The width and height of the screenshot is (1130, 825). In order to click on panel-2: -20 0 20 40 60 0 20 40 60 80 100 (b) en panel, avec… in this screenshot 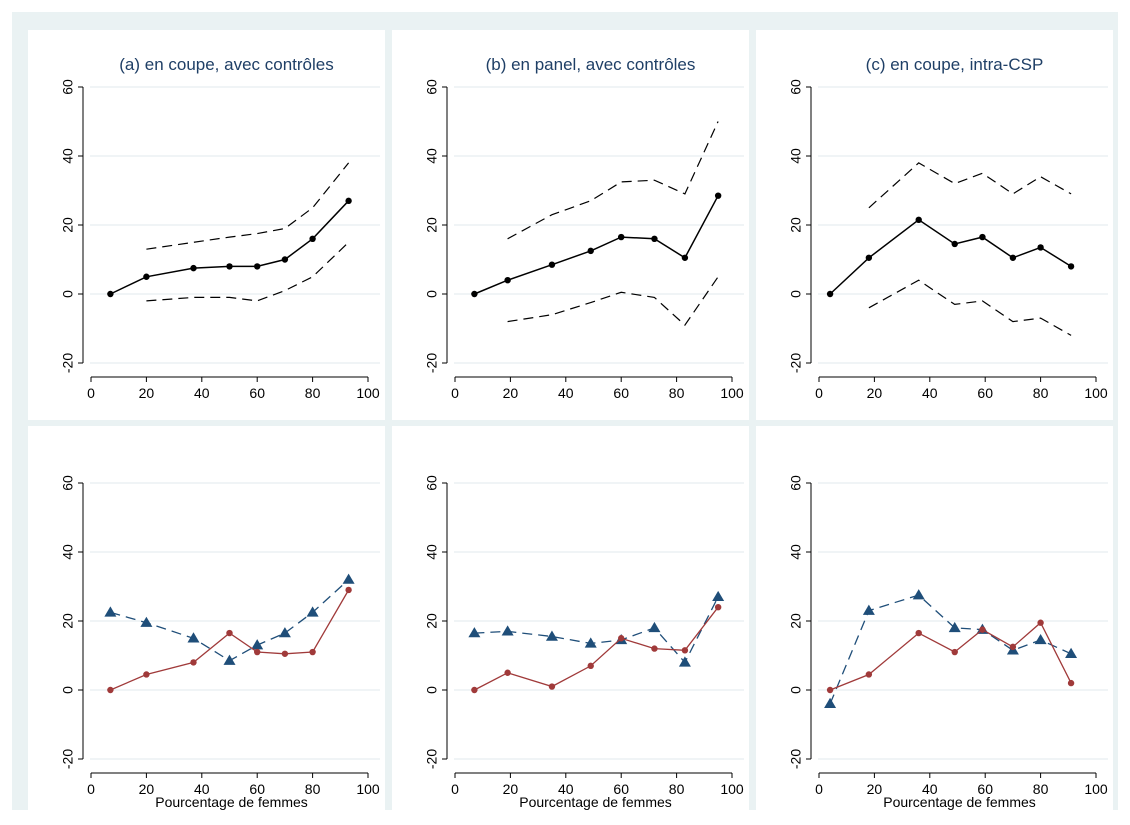, I will do `click(570, 225)`.